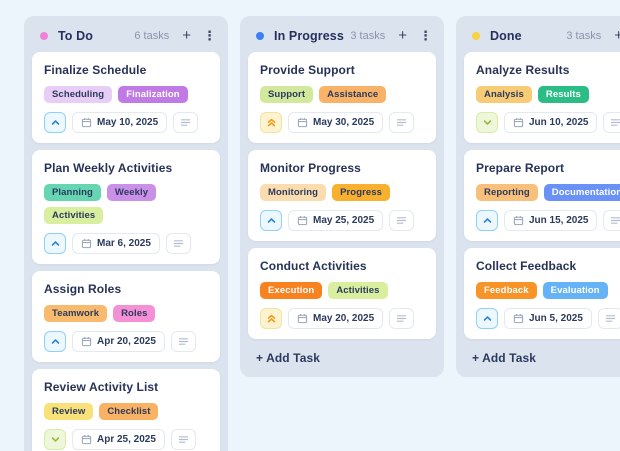 The height and width of the screenshot is (451, 620). I want to click on card-title: Plan Weekly Activities, so click(108, 168).